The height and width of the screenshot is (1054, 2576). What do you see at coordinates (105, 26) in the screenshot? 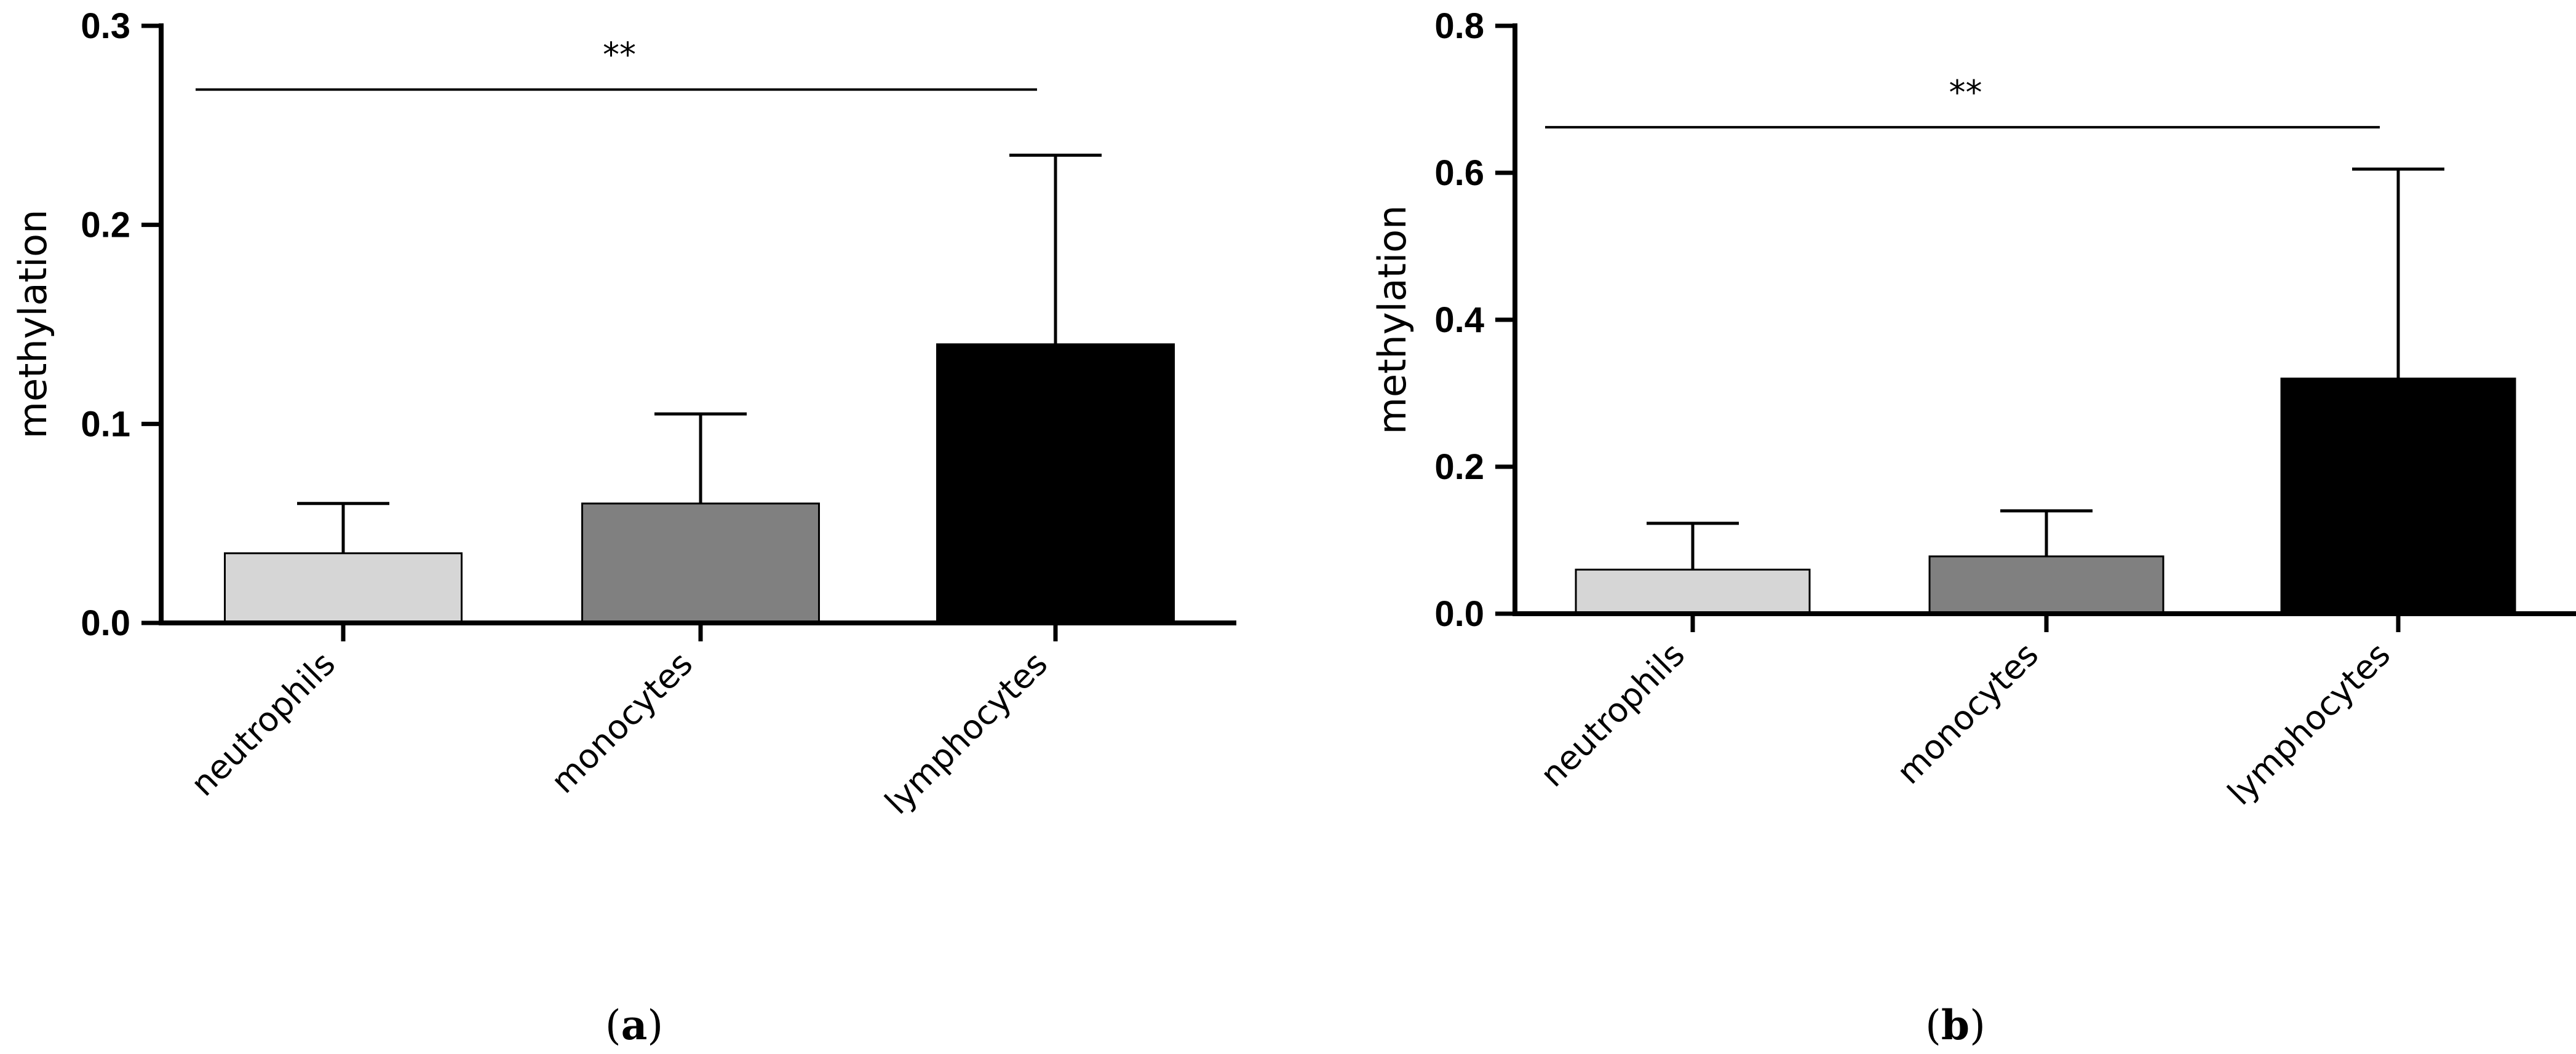
I see `y-tick-label: 0.3` at bounding box center [105, 26].